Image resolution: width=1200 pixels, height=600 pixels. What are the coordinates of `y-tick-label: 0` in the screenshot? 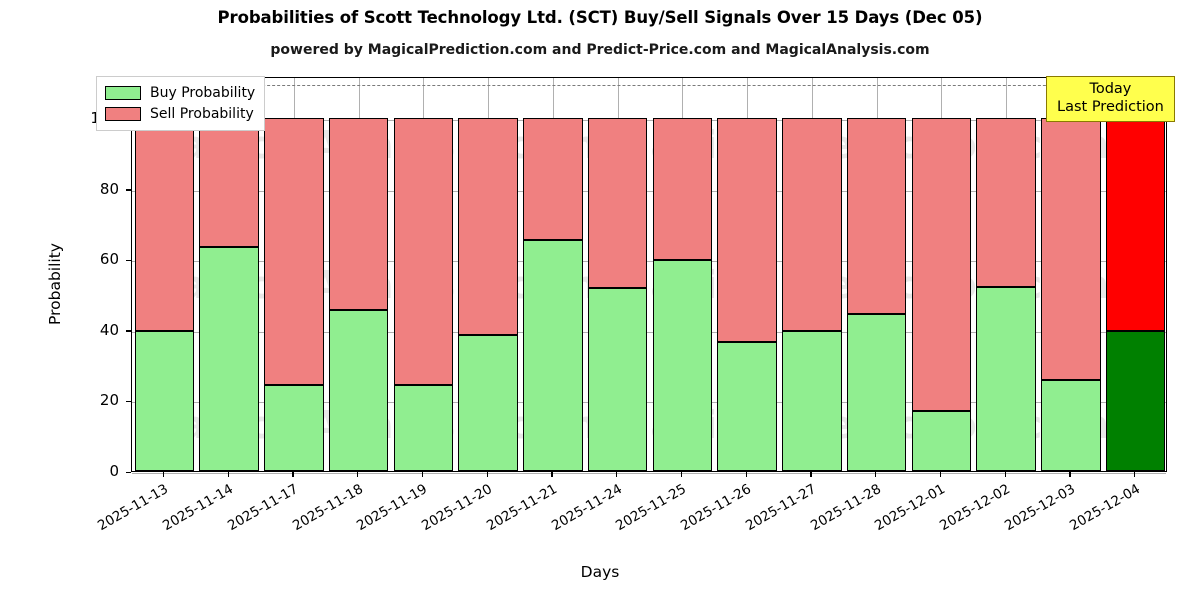 It's located at (114, 471).